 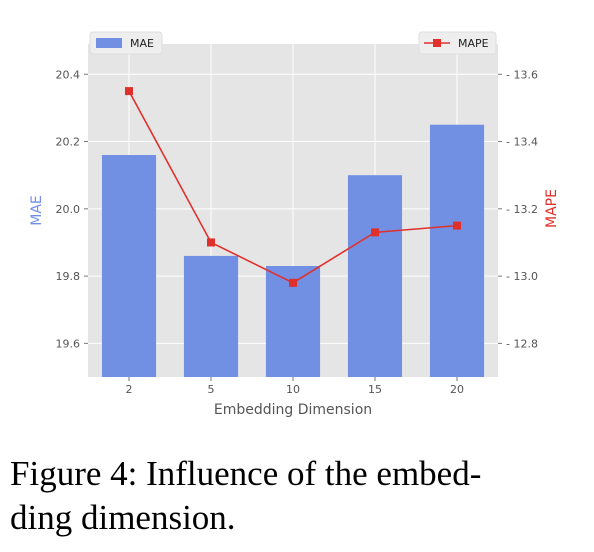 What do you see at coordinates (246, 473) in the screenshot?
I see `caption-line-1: Figure 4: Influence of the embed-` at bounding box center [246, 473].